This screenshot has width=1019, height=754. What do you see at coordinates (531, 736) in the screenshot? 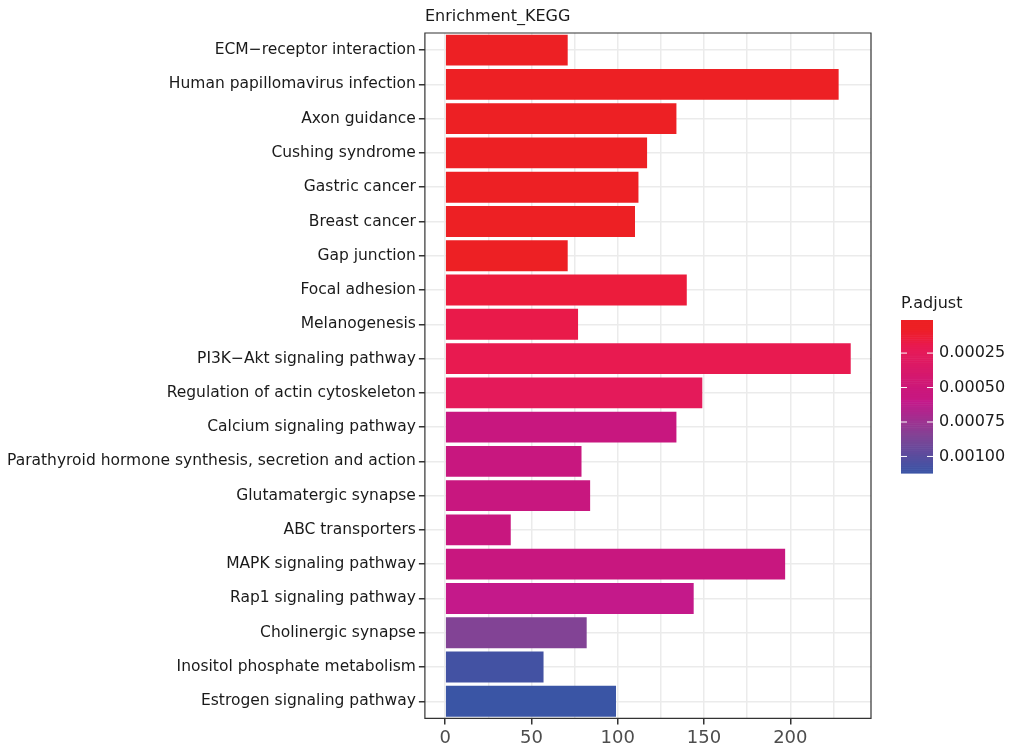
I see `x-tick-label: 50` at bounding box center [531, 736].